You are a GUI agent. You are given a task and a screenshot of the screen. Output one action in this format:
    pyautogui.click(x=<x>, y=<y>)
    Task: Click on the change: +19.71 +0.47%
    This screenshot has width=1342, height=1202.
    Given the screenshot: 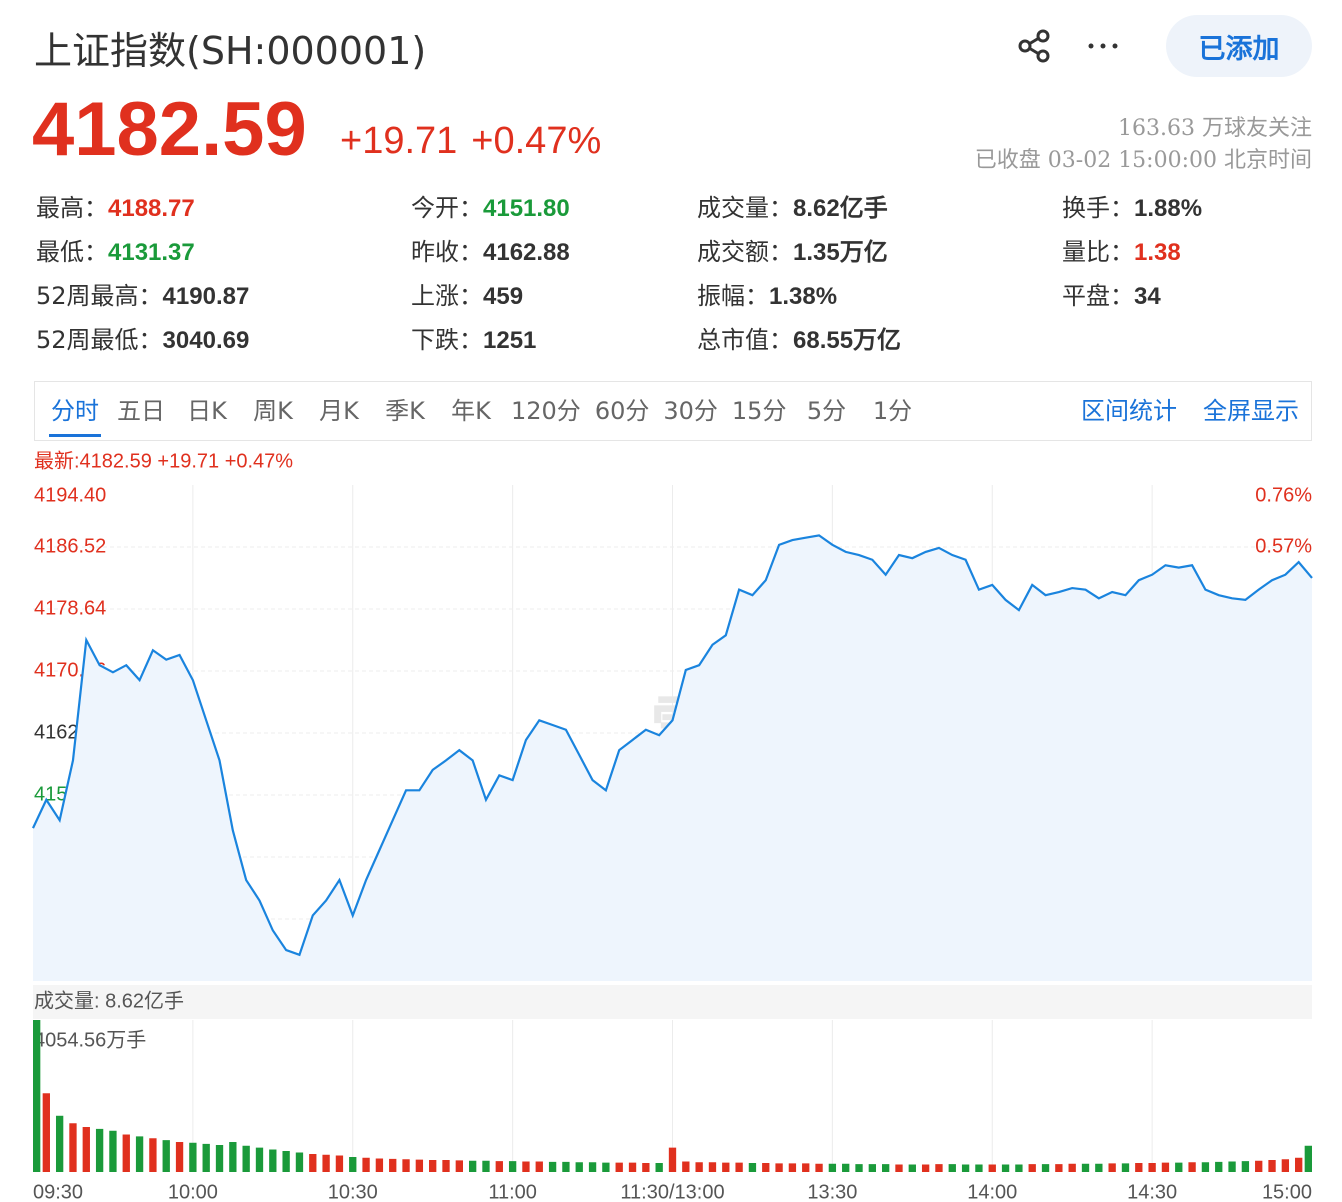 What is the action you would take?
    pyautogui.click(x=477, y=141)
    